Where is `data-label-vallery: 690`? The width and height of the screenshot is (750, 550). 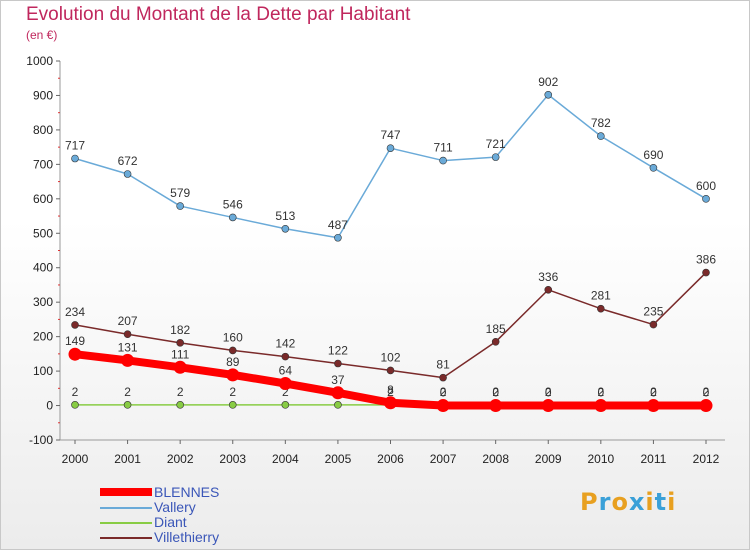
data-label-vallery: 690 is located at coordinates (653, 155).